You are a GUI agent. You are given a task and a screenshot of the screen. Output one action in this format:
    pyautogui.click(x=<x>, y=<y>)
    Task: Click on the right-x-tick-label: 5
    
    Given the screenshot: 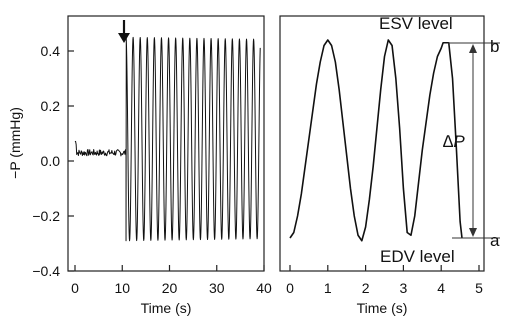 What is the action you would take?
    pyautogui.click(x=479, y=288)
    